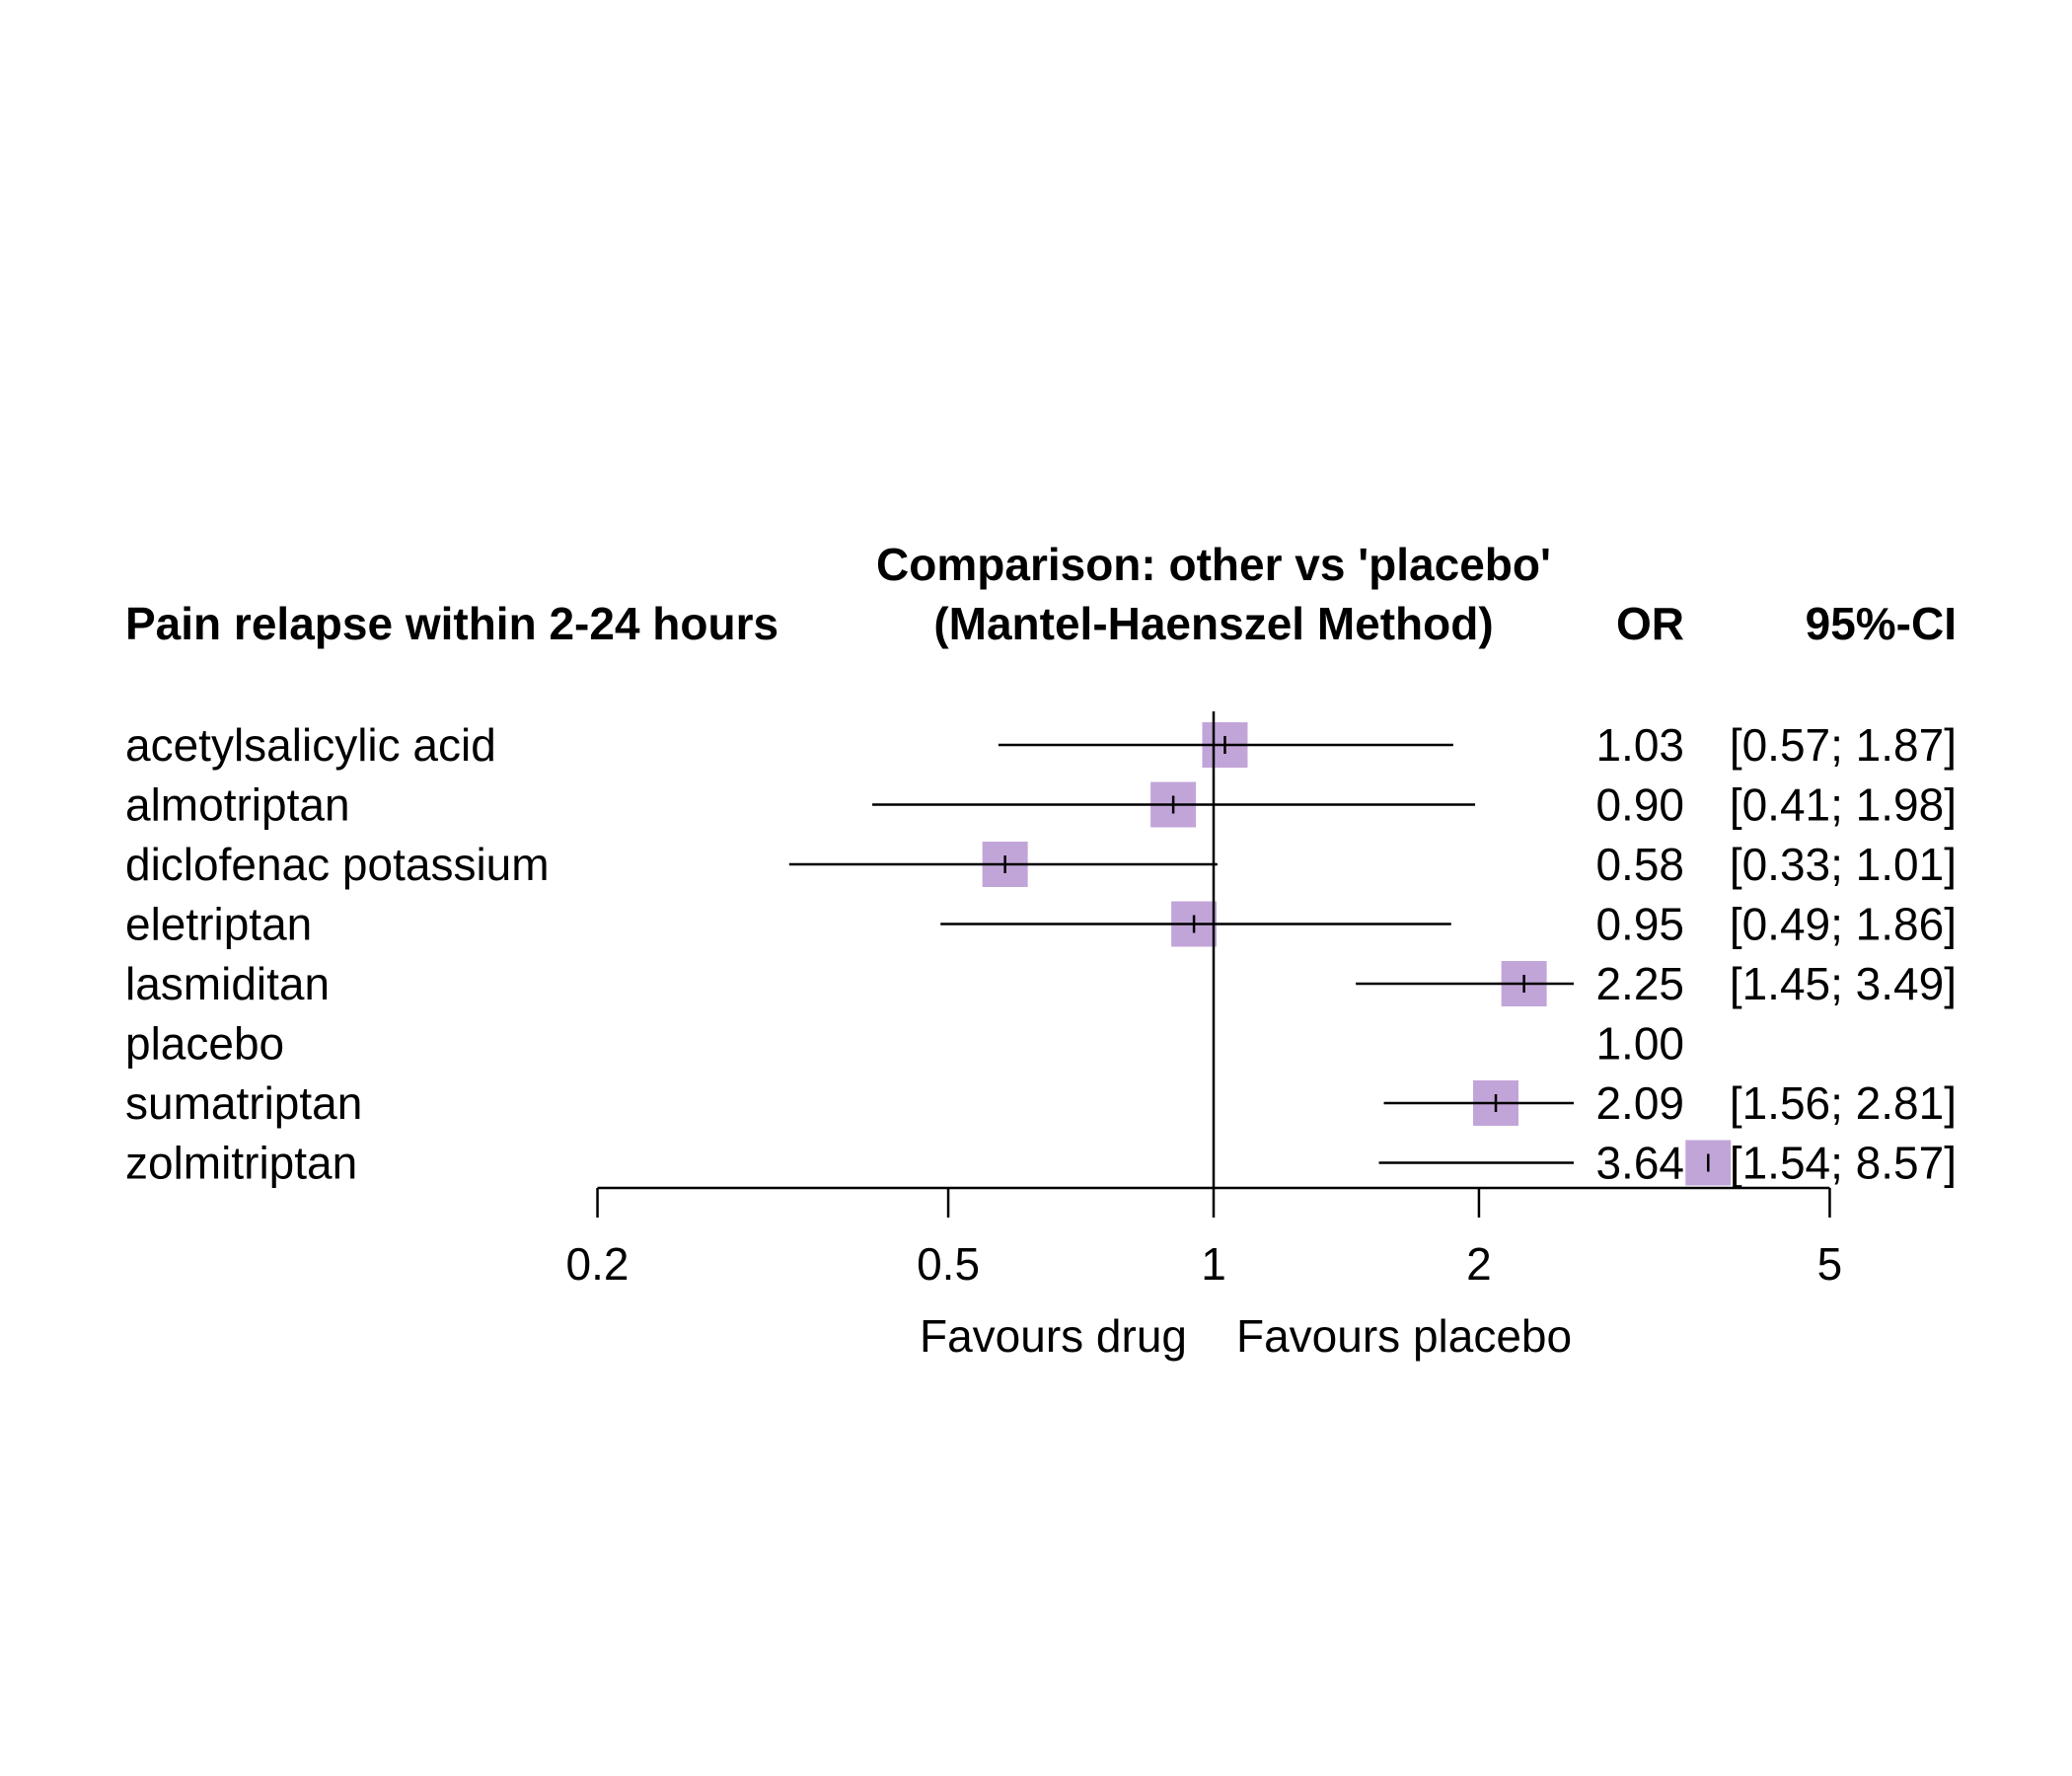  What do you see at coordinates (1640, 745) in the screenshot?
I see `or-value: 1.03` at bounding box center [1640, 745].